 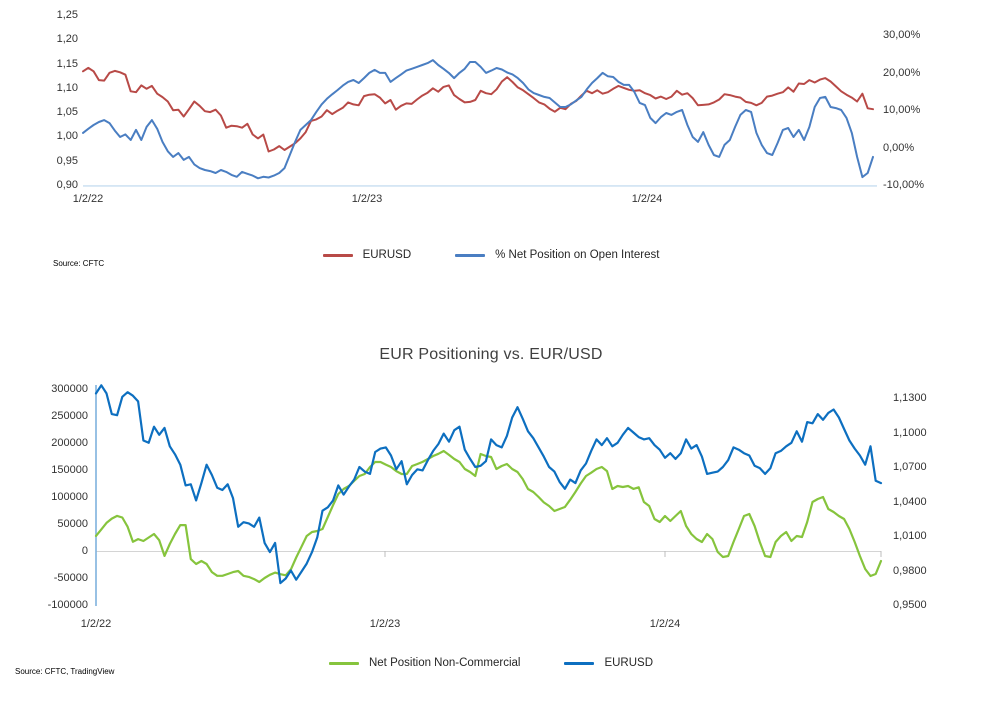 I want to click on series-line--net-position-on-open-interest, so click(x=478, y=119).